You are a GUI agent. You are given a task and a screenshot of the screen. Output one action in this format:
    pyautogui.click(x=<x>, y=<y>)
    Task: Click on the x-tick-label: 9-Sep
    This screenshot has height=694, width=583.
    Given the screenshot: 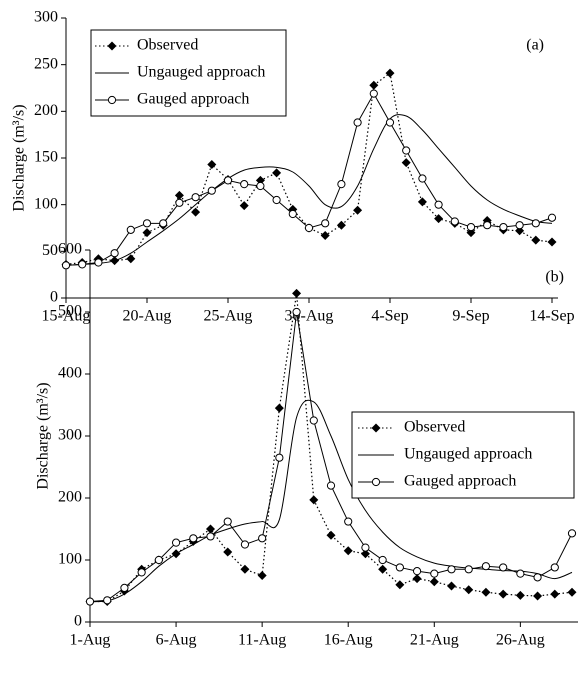 What is the action you would take?
    pyautogui.click(x=470, y=316)
    